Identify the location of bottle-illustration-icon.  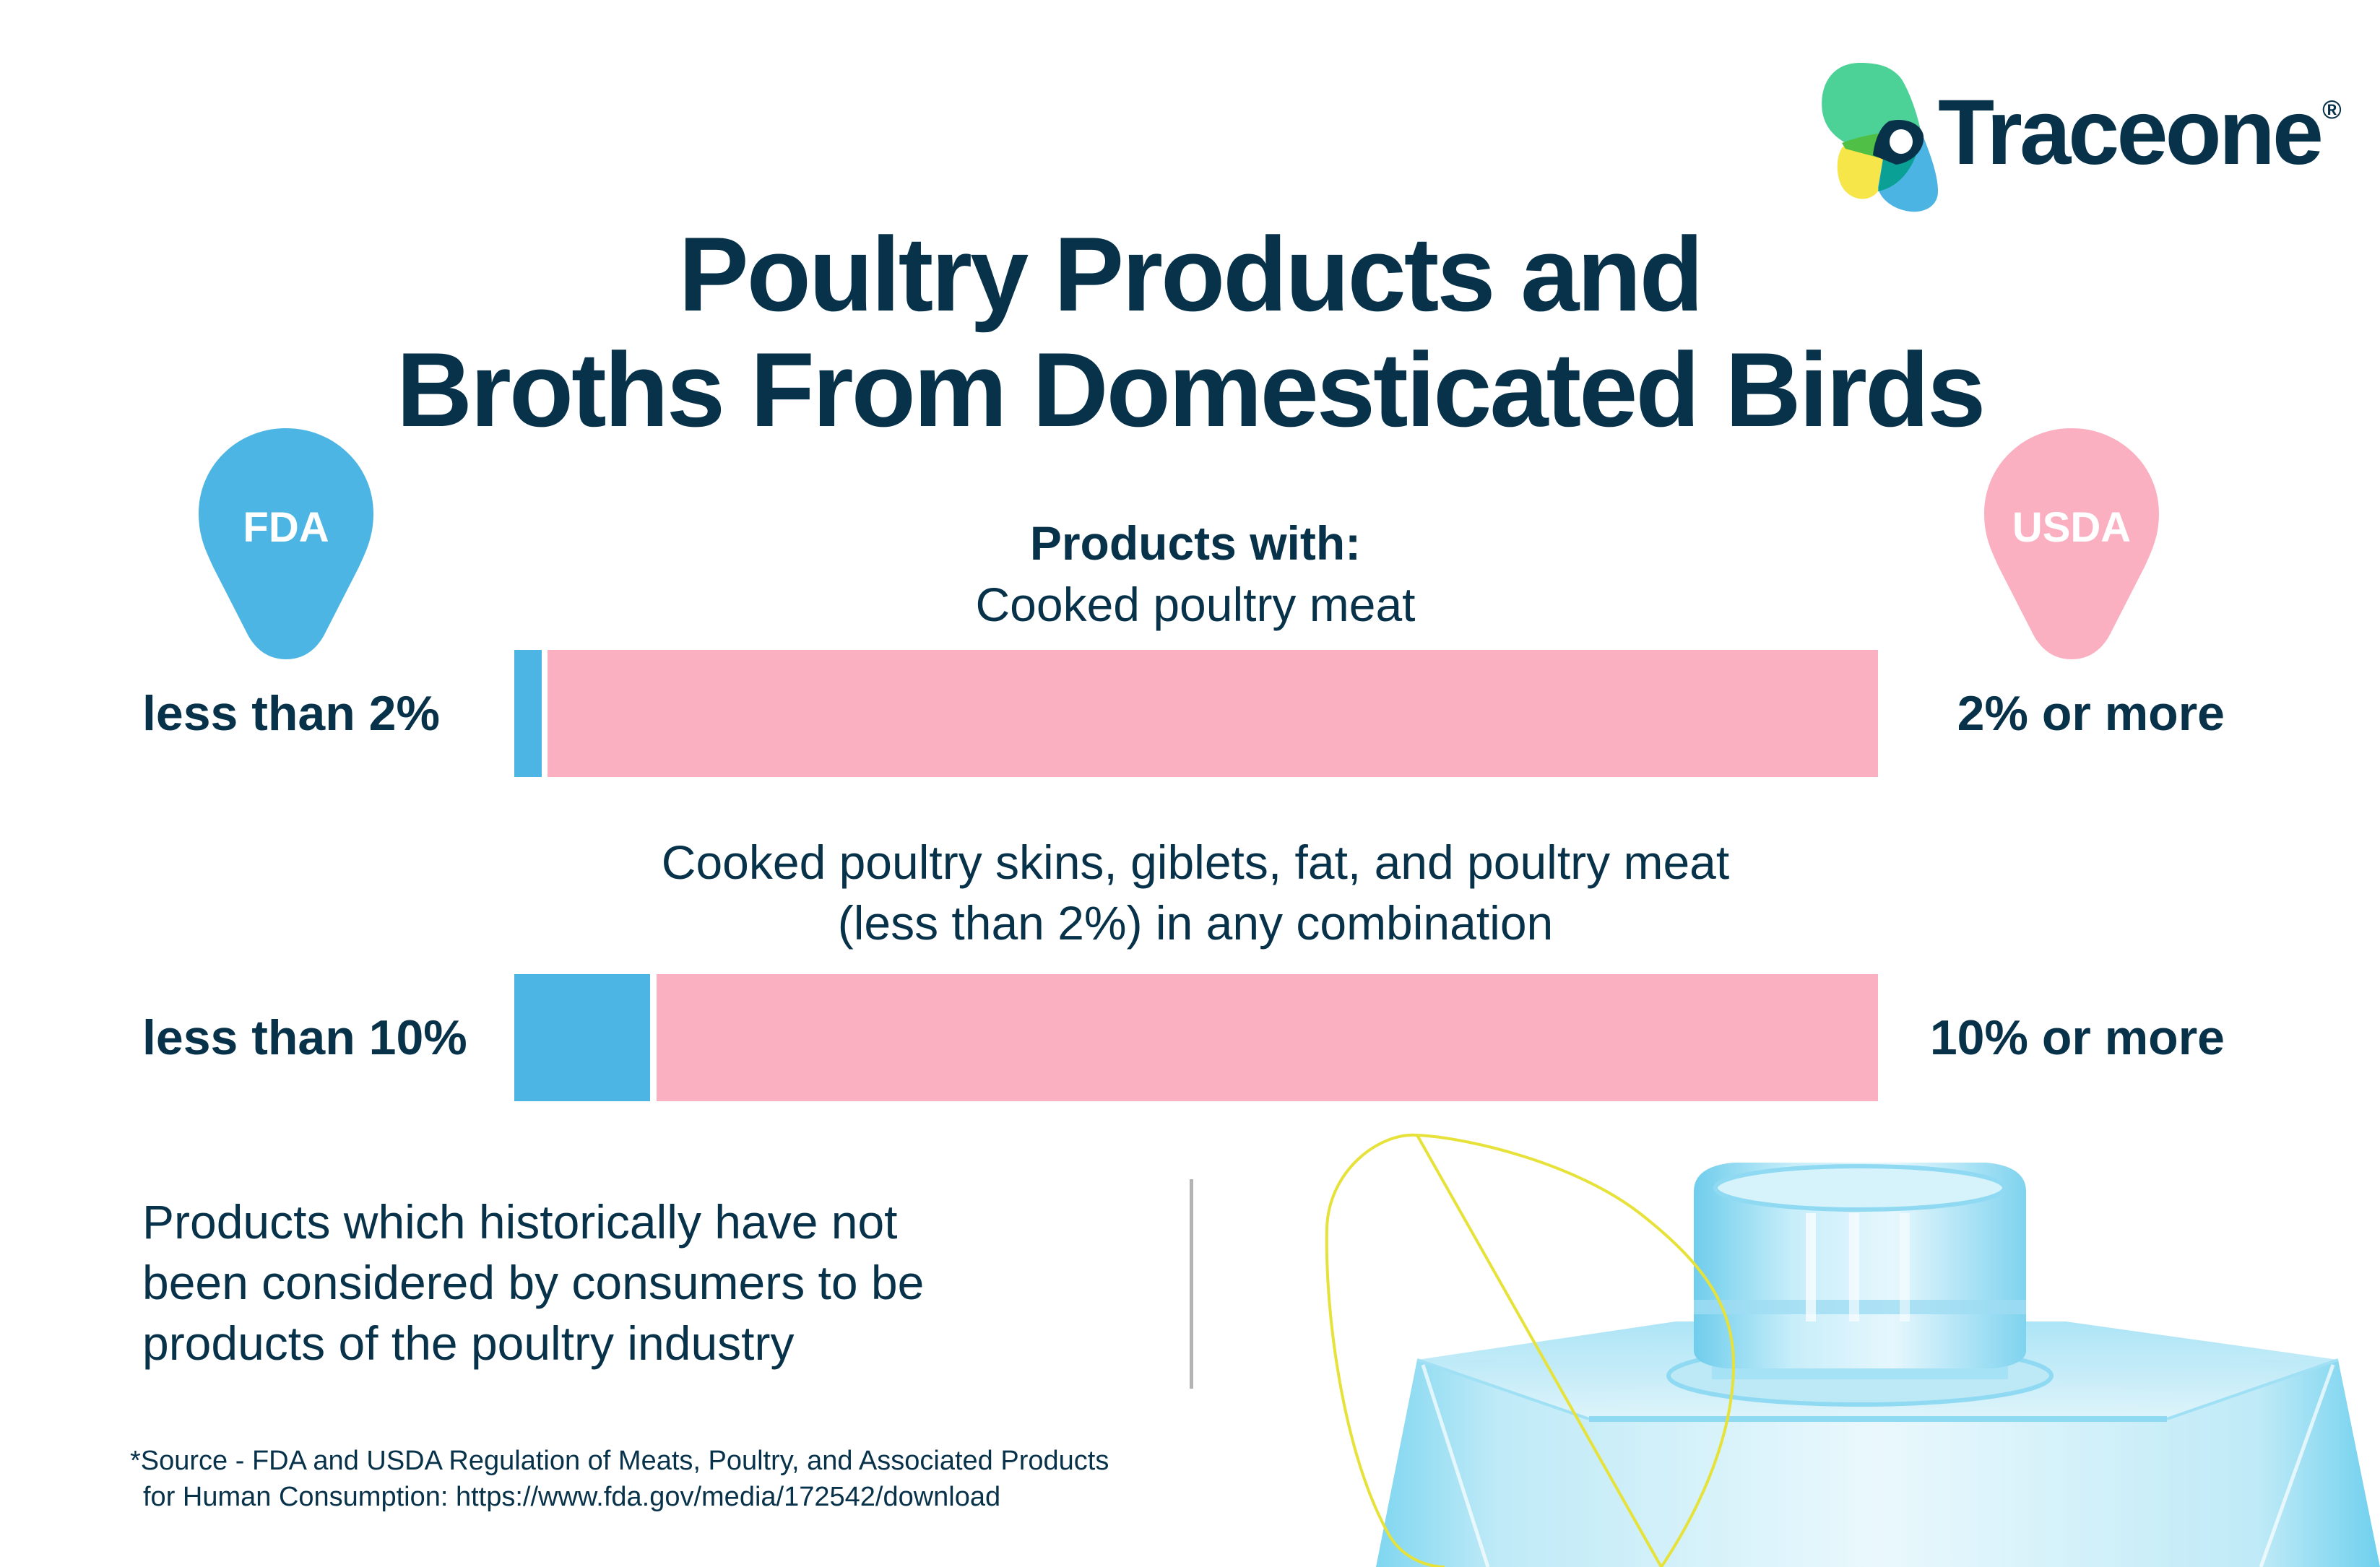
(1852, 1350).